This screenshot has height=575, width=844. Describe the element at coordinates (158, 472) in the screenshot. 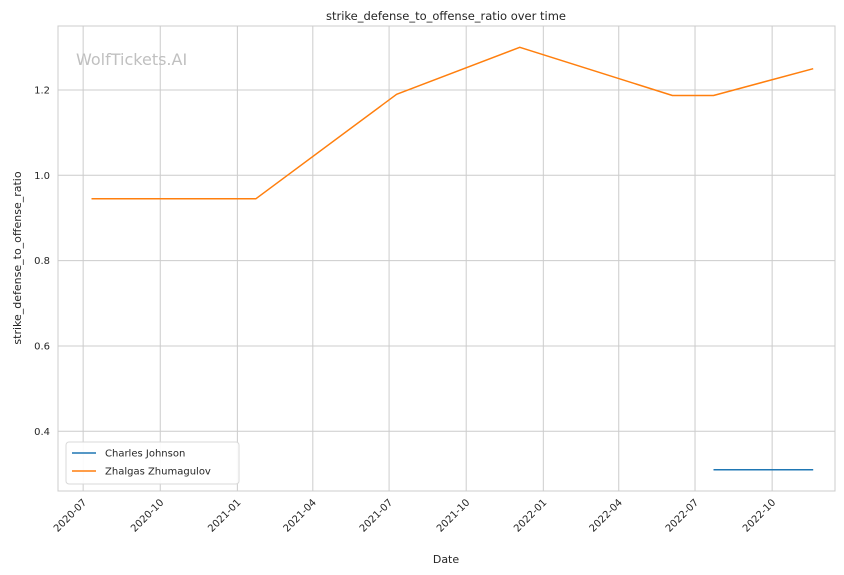

I see `legend-label-1: Zhalgas Zhumagulov` at that location.